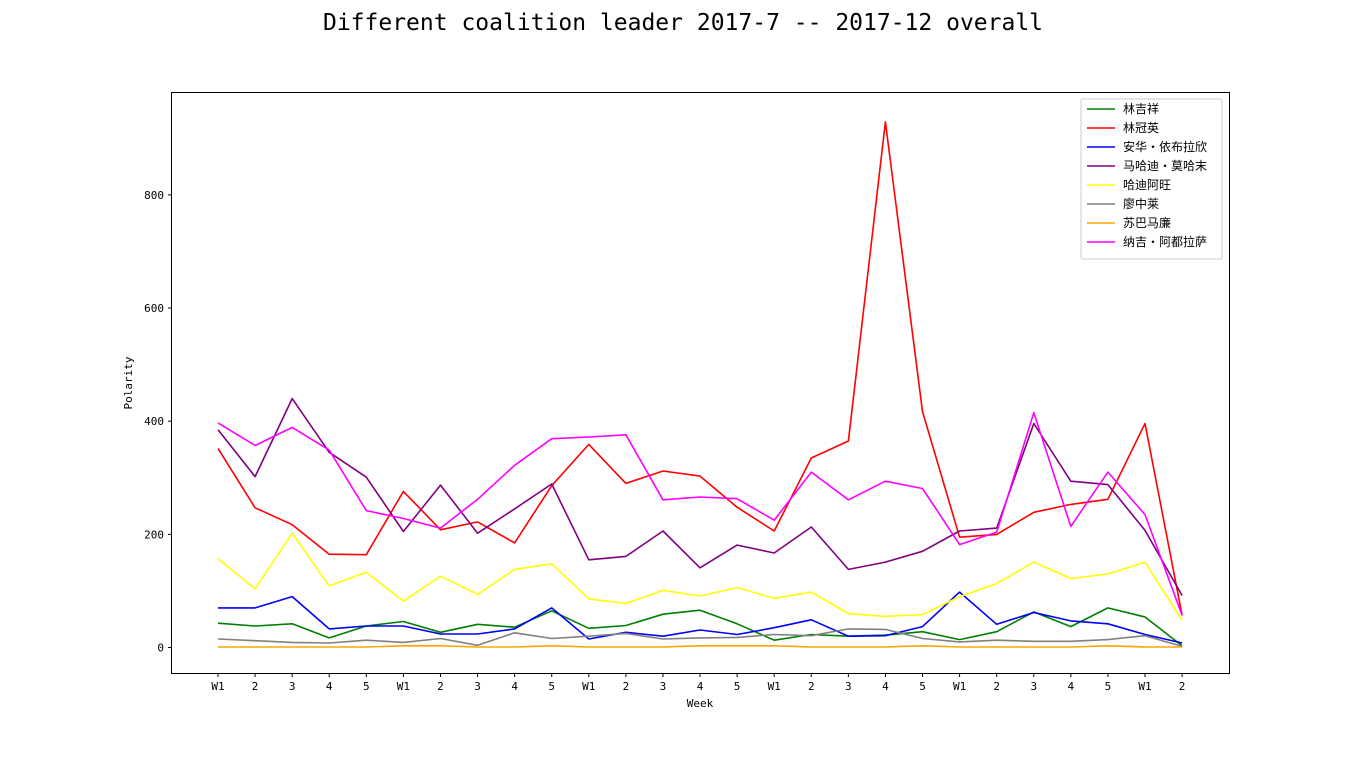 The width and height of the screenshot is (1366, 768). I want to click on y-axis: 0 200 400 600 800, so click(158, 422).